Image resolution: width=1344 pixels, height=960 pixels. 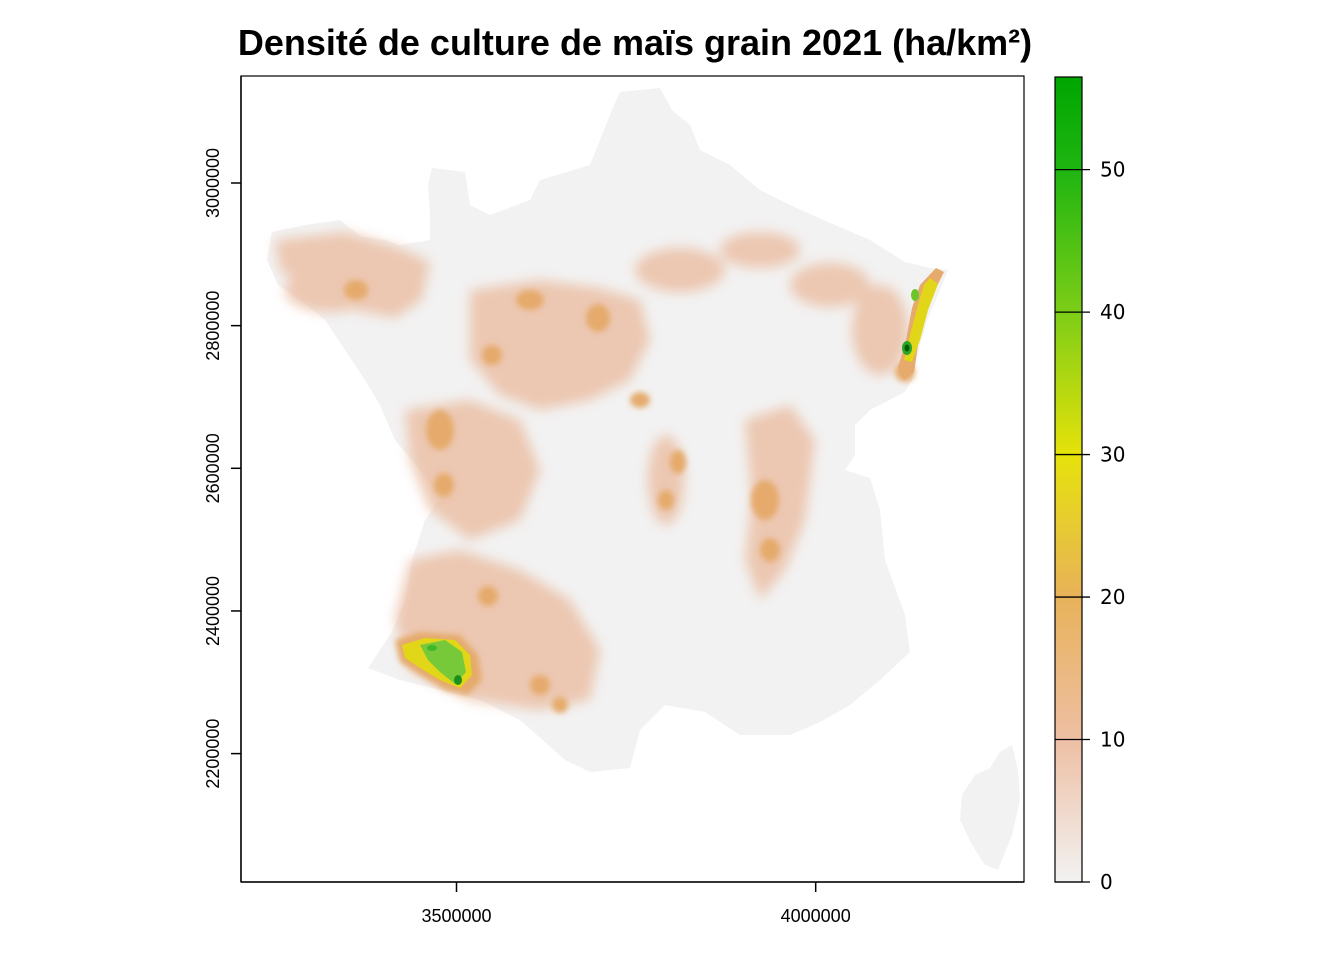 What do you see at coordinates (213, 183) in the screenshot?
I see `y-tick-label: 3000000` at bounding box center [213, 183].